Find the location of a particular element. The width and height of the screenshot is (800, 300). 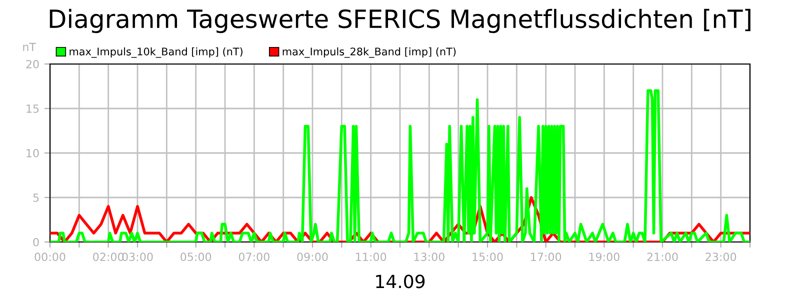

y-tick-label: 0 is located at coordinates (36, 242).